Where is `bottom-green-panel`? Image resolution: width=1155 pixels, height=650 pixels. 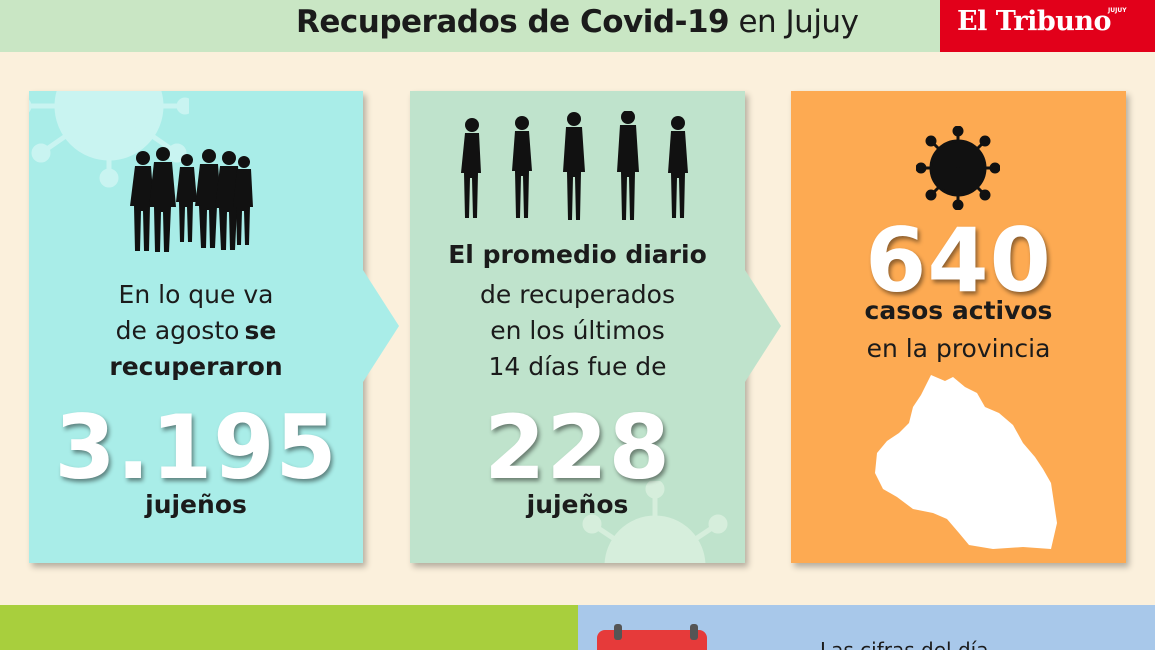
bottom-green-panel is located at coordinates (289, 627).